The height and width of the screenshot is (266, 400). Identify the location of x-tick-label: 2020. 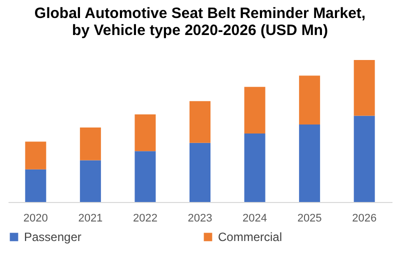
(35, 218).